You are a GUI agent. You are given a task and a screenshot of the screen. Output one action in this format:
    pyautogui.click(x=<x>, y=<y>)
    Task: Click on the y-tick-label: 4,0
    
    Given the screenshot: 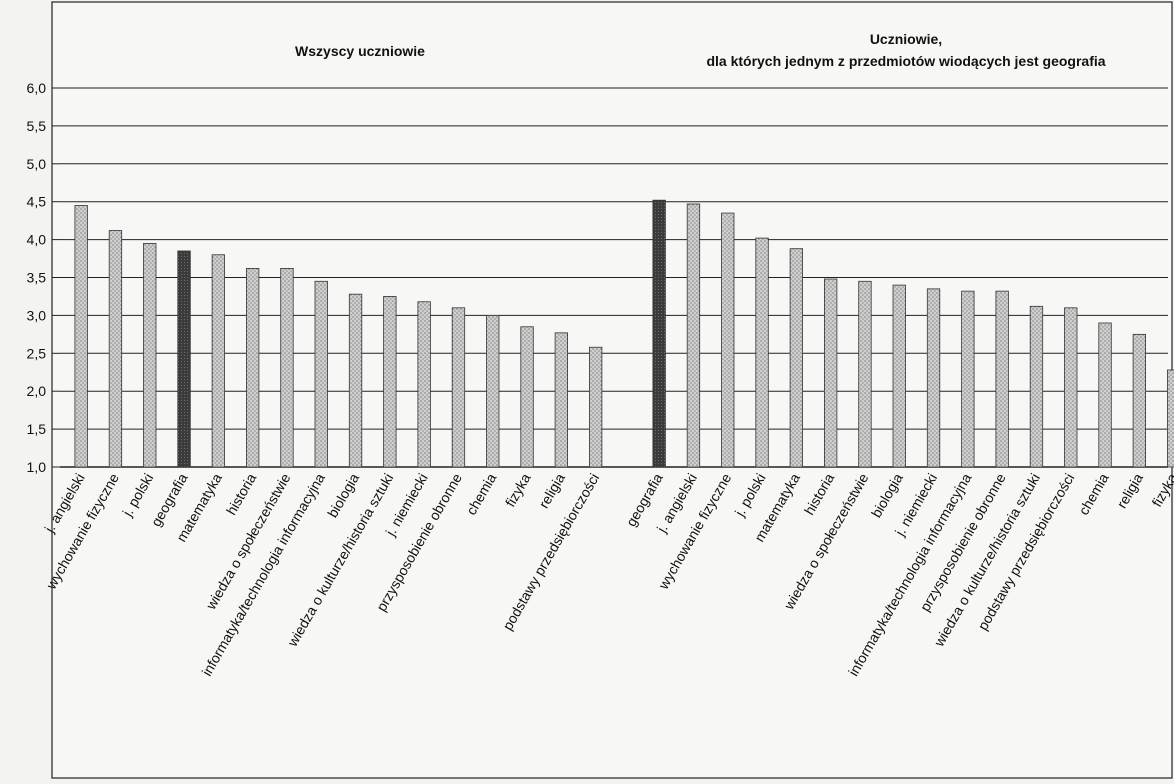 What is the action you would take?
    pyautogui.click(x=37, y=240)
    